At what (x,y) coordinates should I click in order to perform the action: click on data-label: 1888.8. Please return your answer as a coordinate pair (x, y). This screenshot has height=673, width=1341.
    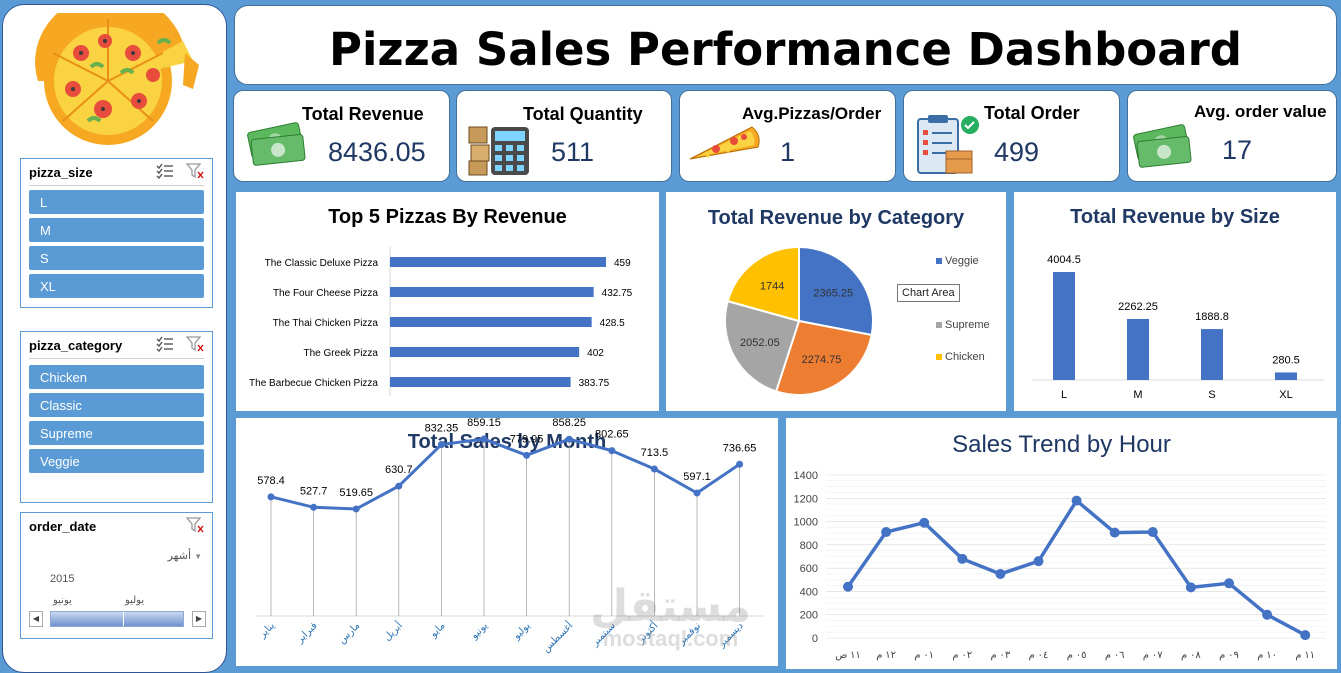
    Looking at the image, I should click on (1212, 317).